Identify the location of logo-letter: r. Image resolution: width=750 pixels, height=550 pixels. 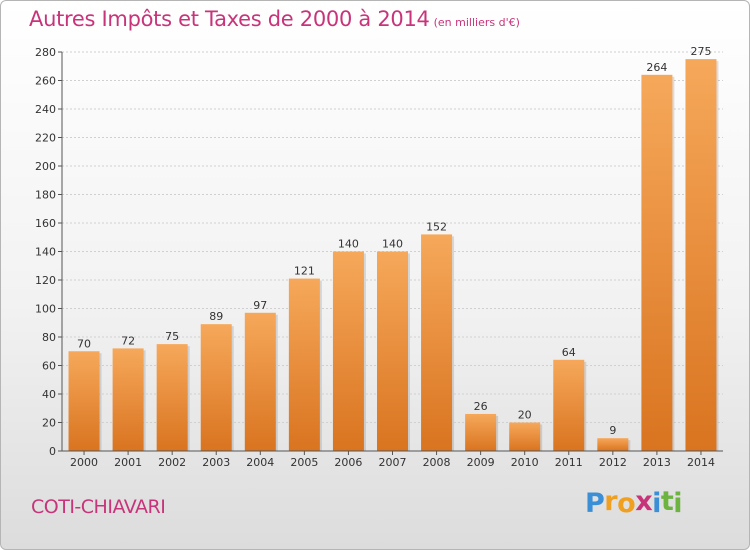
(611, 501).